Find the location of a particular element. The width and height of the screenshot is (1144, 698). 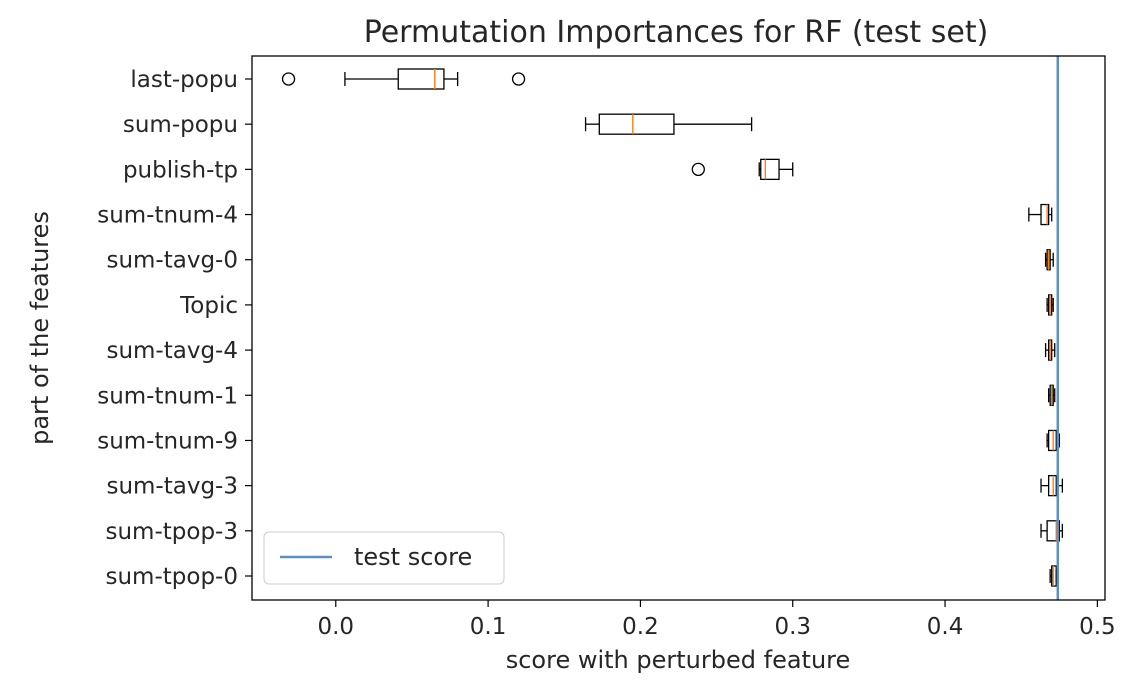

x-tick-label: 0.4 is located at coordinates (945, 627).